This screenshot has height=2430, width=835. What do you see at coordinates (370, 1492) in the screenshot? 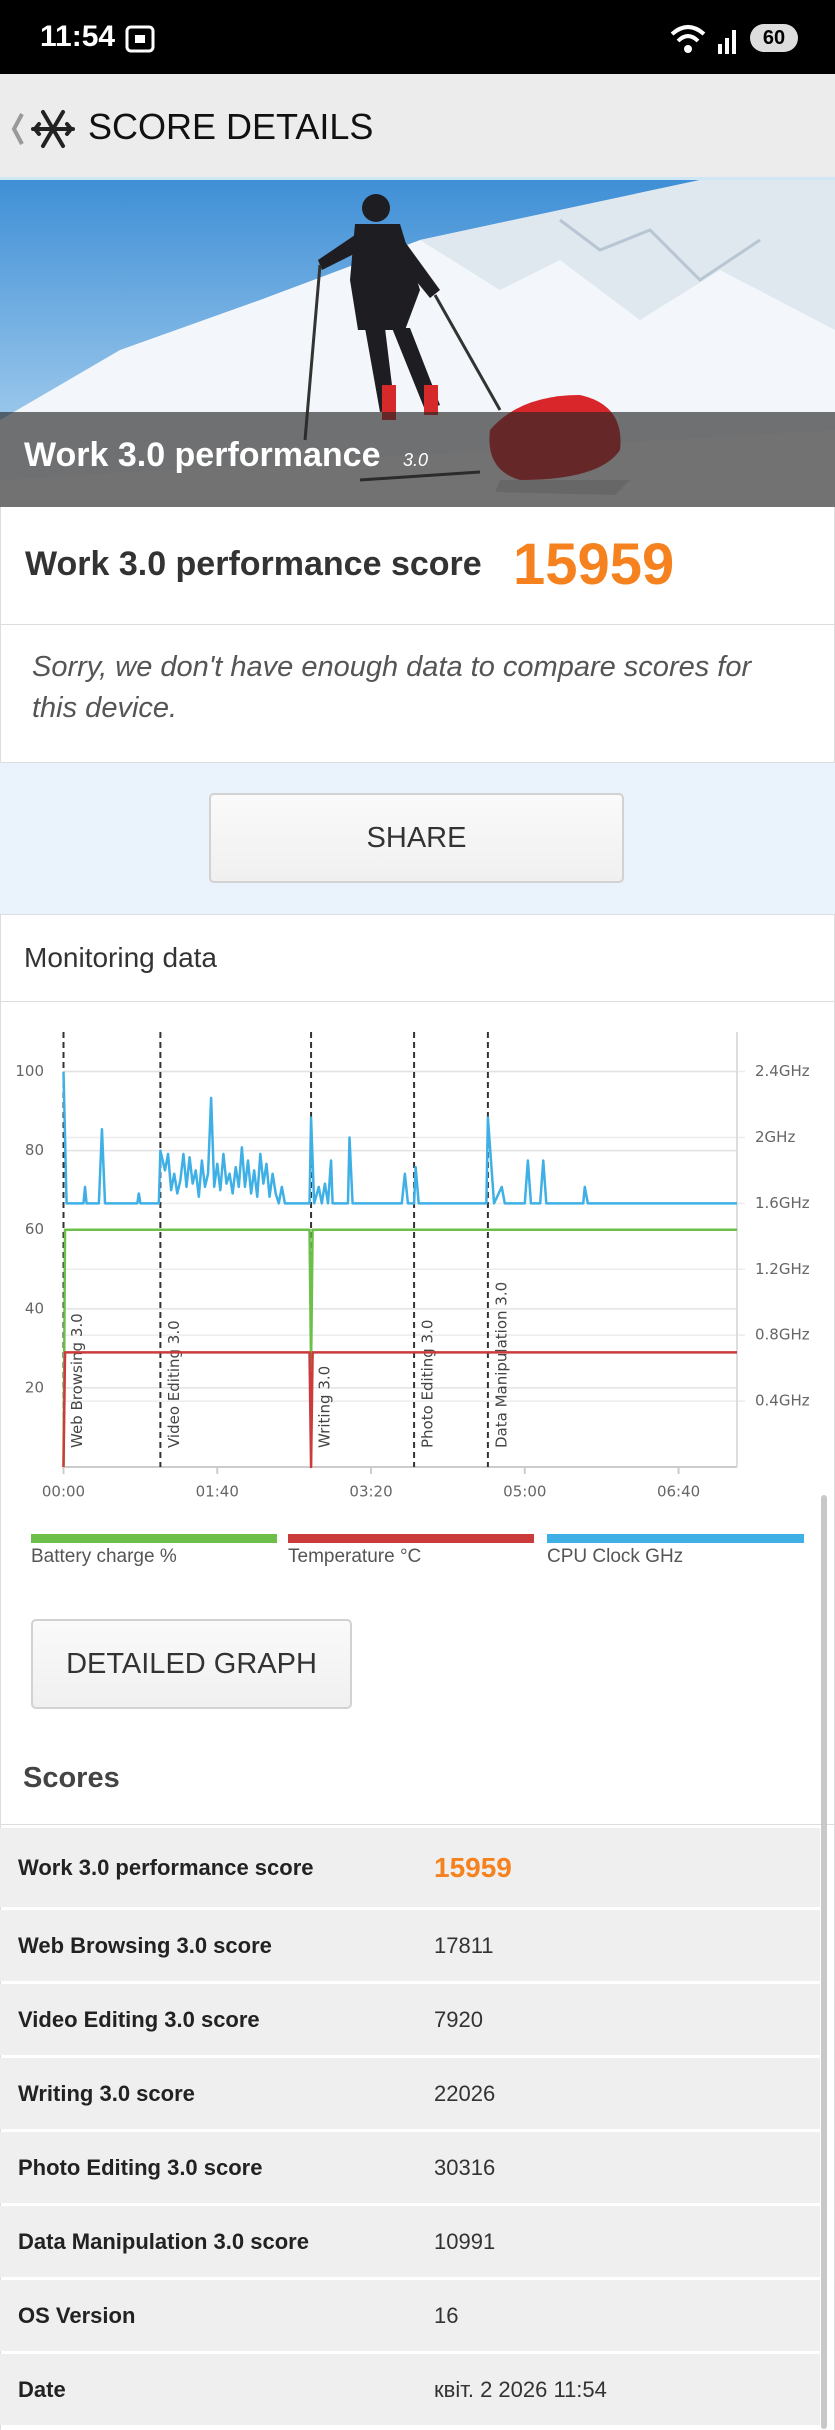
I see `x-tick-label: 03:20` at bounding box center [370, 1492].